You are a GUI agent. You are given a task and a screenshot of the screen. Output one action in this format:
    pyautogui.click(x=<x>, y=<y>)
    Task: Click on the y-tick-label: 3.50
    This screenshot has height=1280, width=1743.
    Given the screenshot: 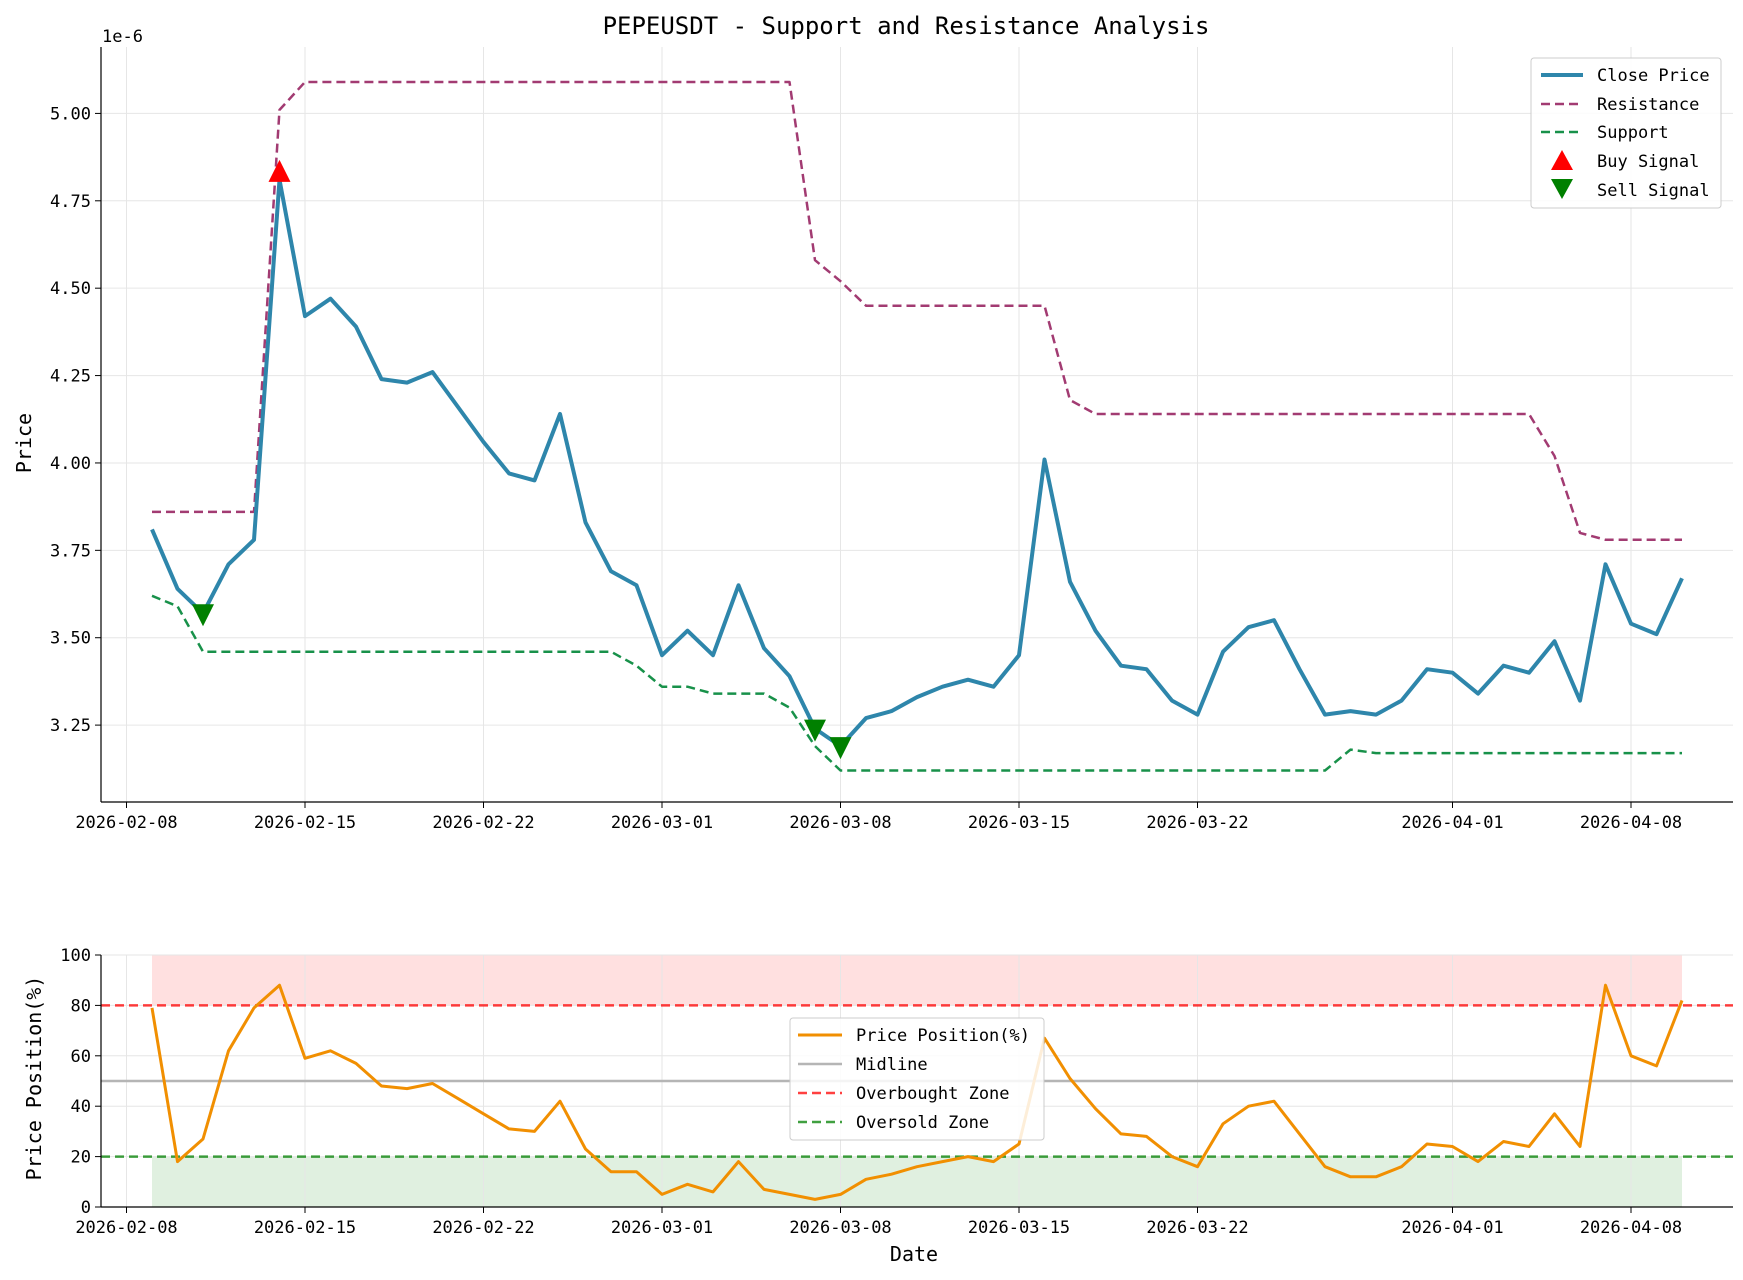 What is the action you would take?
    pyautogui.click(x=70, y=639)
    